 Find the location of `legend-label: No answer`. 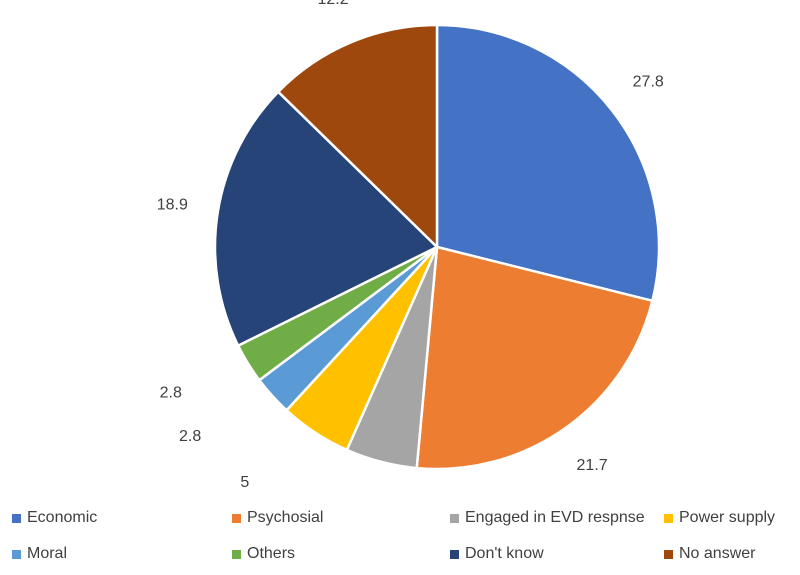

legend-label: No answer is located at coordinates (717, 553).